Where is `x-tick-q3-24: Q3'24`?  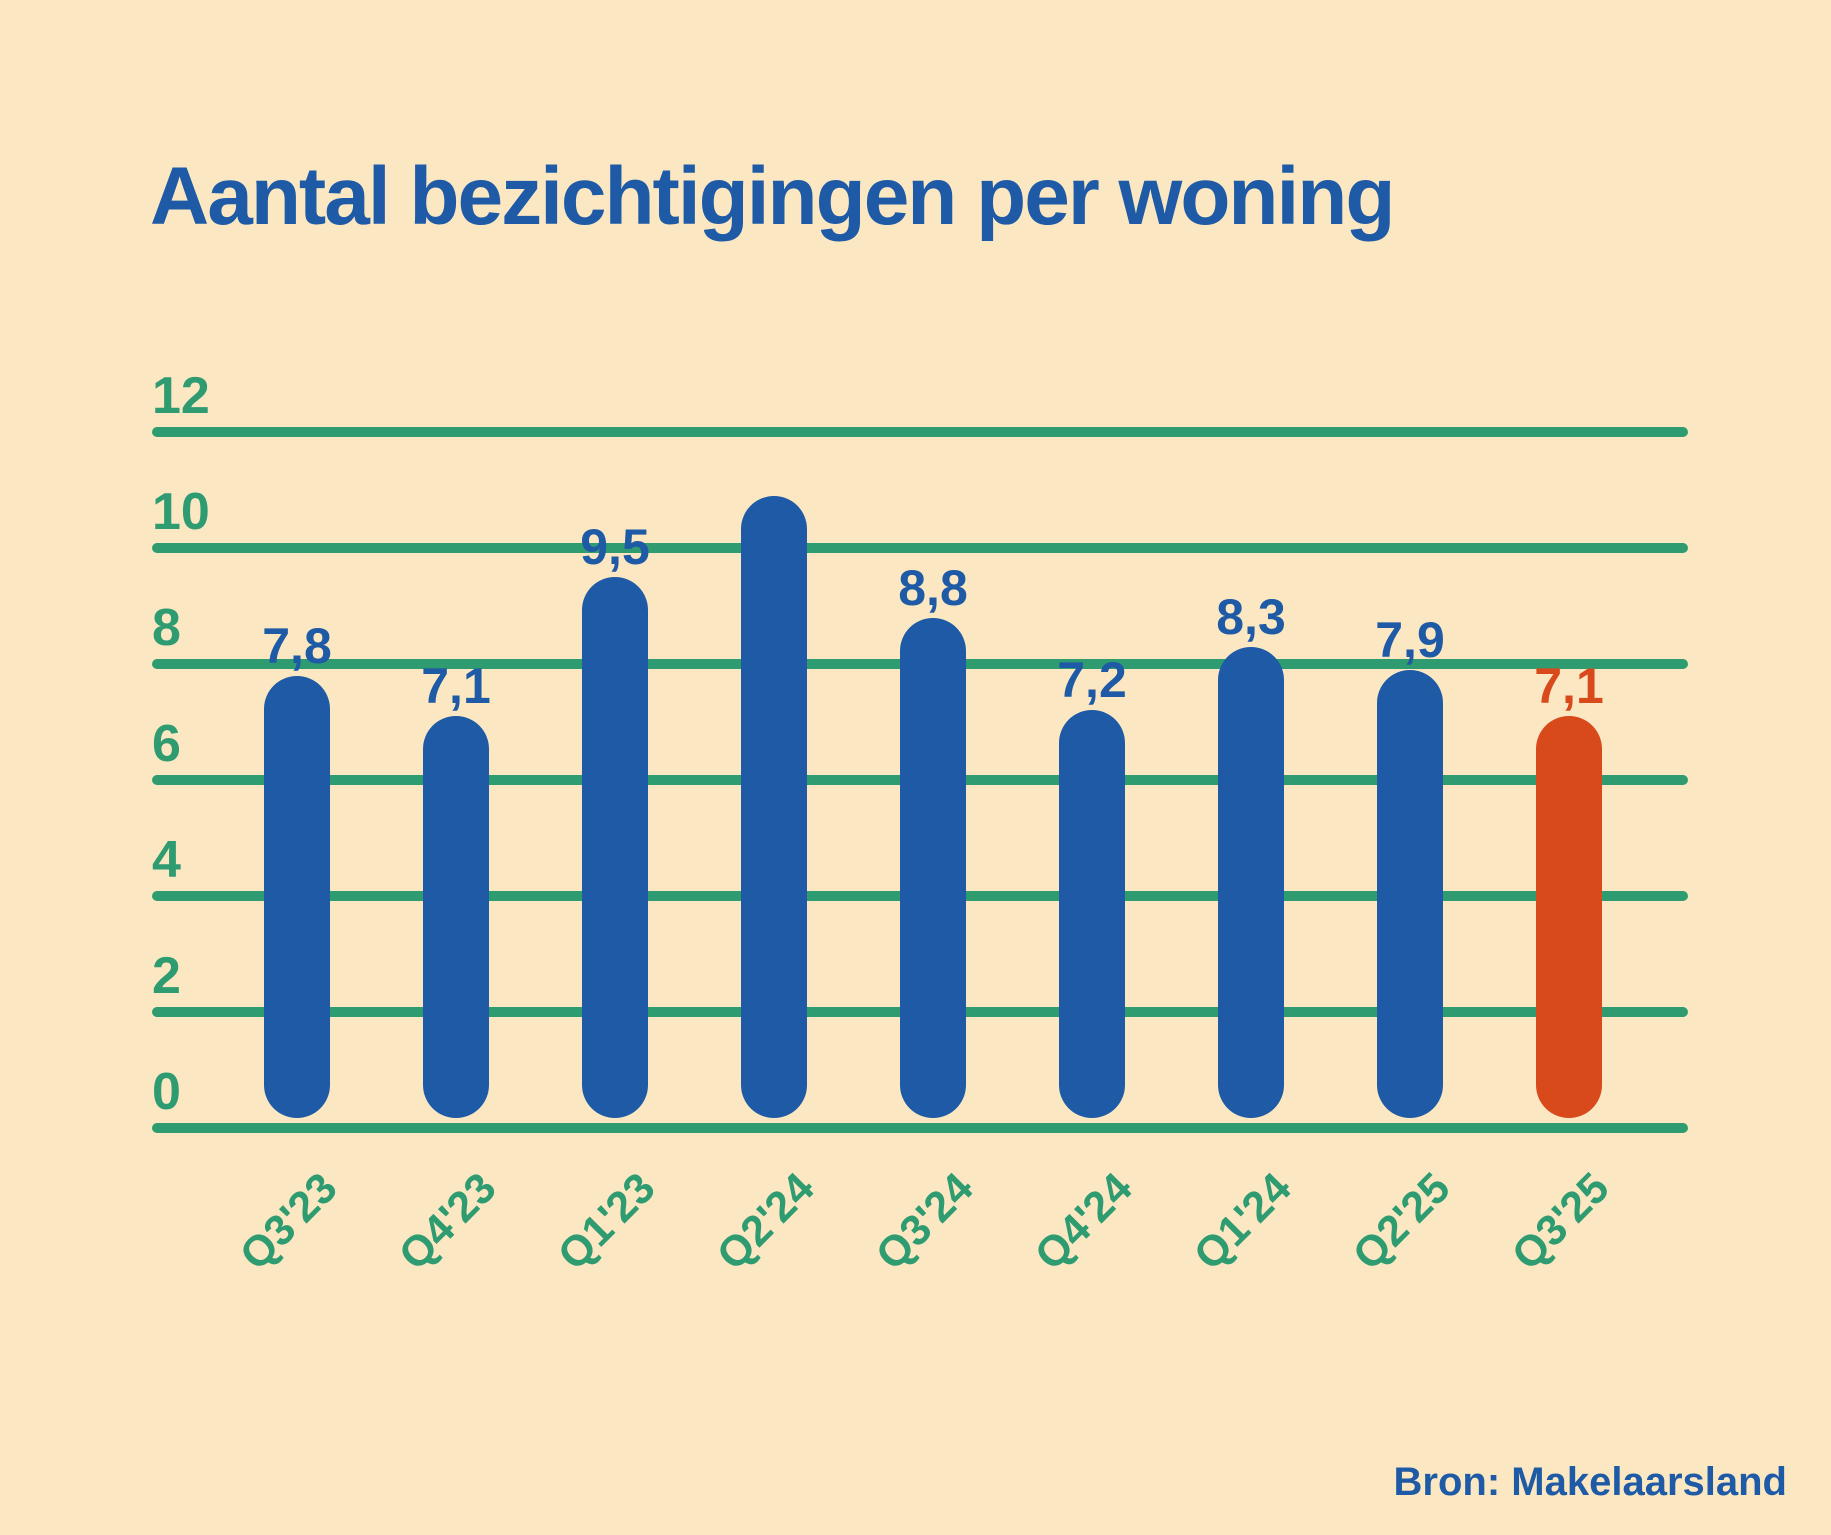 x-tick-q3-24: Q3'24 is located at coordinates (924, 1221).